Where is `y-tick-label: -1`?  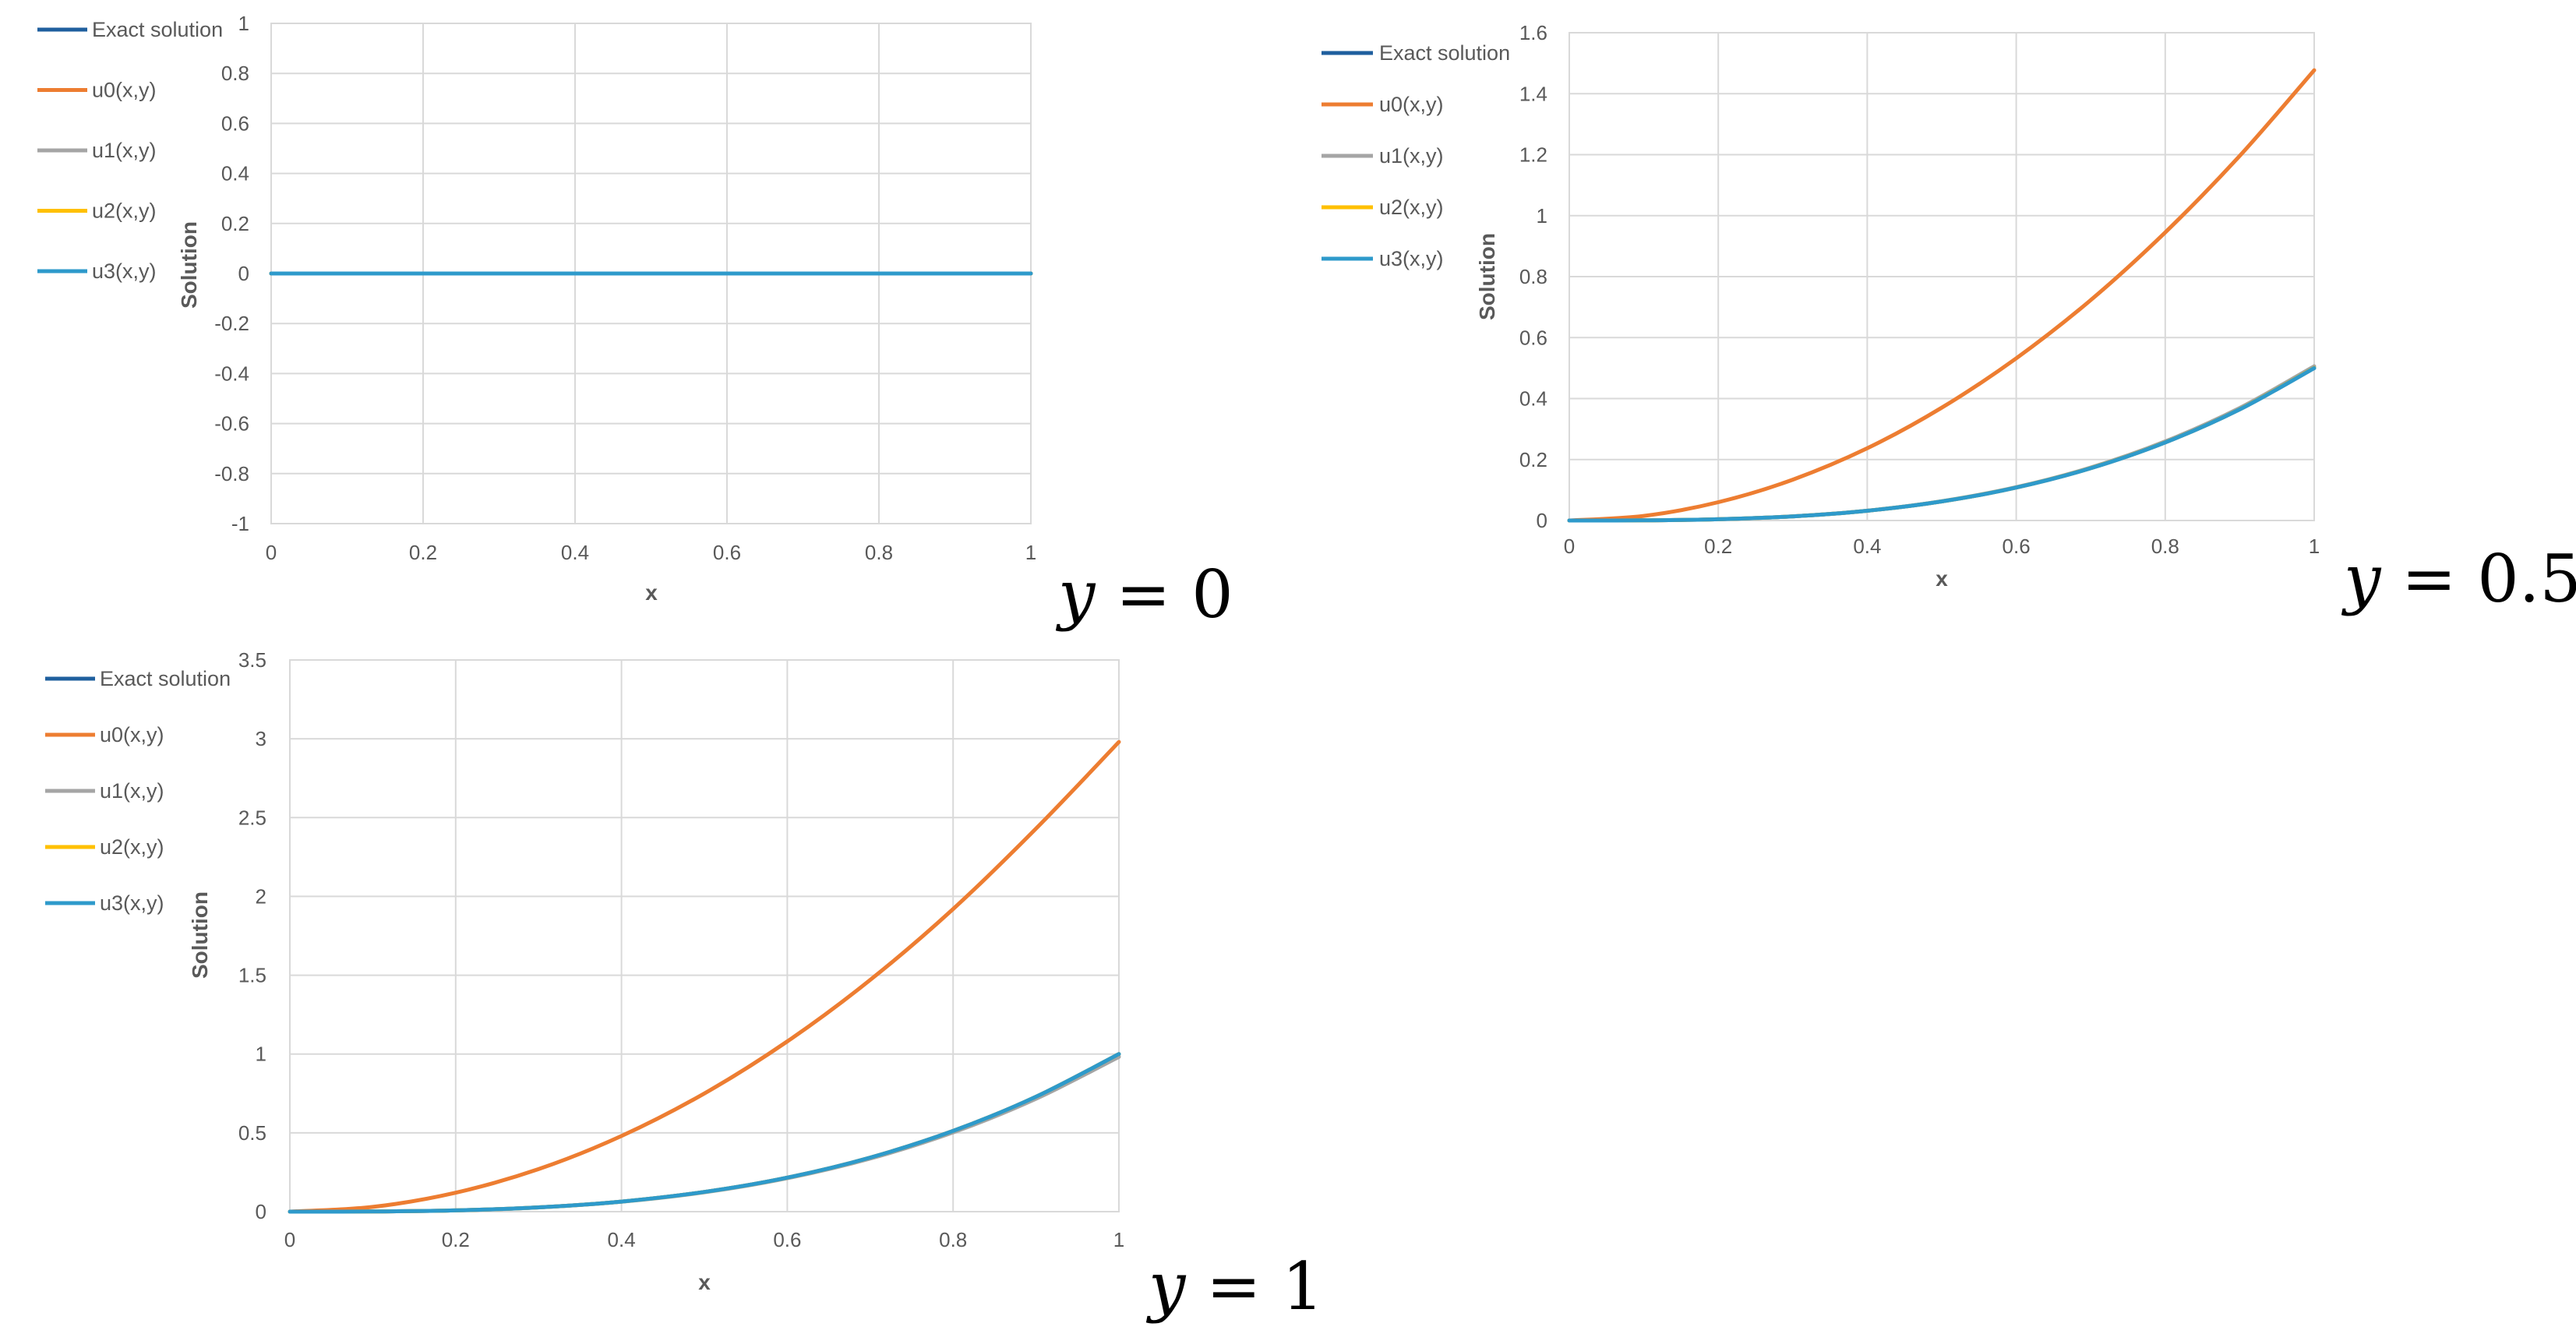
y-tick-label: -1 is located at coordinates (240, 523).